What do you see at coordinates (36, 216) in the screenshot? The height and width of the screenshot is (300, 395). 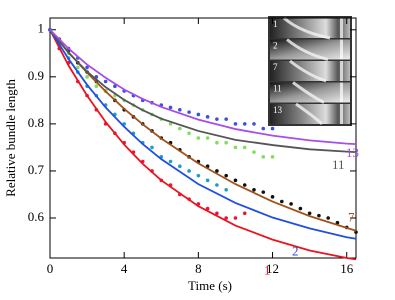 I see `y-tick-label: 0.6` at bounding box center [36, 216].